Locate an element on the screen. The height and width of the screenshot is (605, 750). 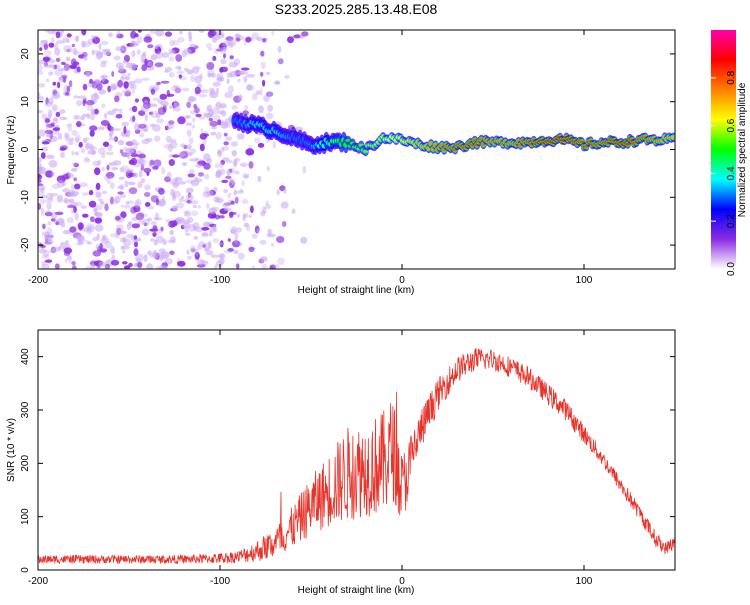
snr-ylabel: SNR (10 * v/v) is located at coordinates (11, 450).